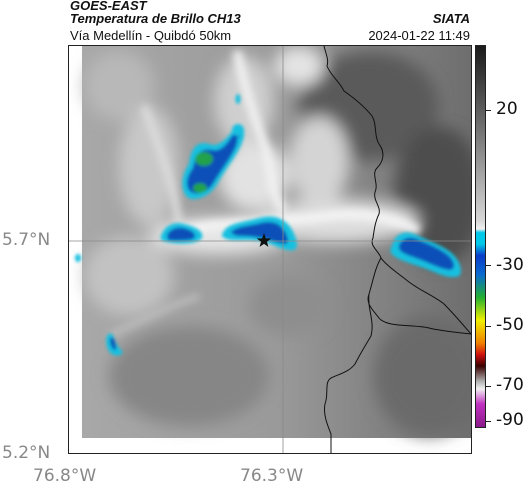 The image size is (526, 491). What do you see at coordinates (151, 35) in the screenshot?
I see `location-subtitle: Vía Medellín - Quibdó 50km` at bounding box center [151, 35].